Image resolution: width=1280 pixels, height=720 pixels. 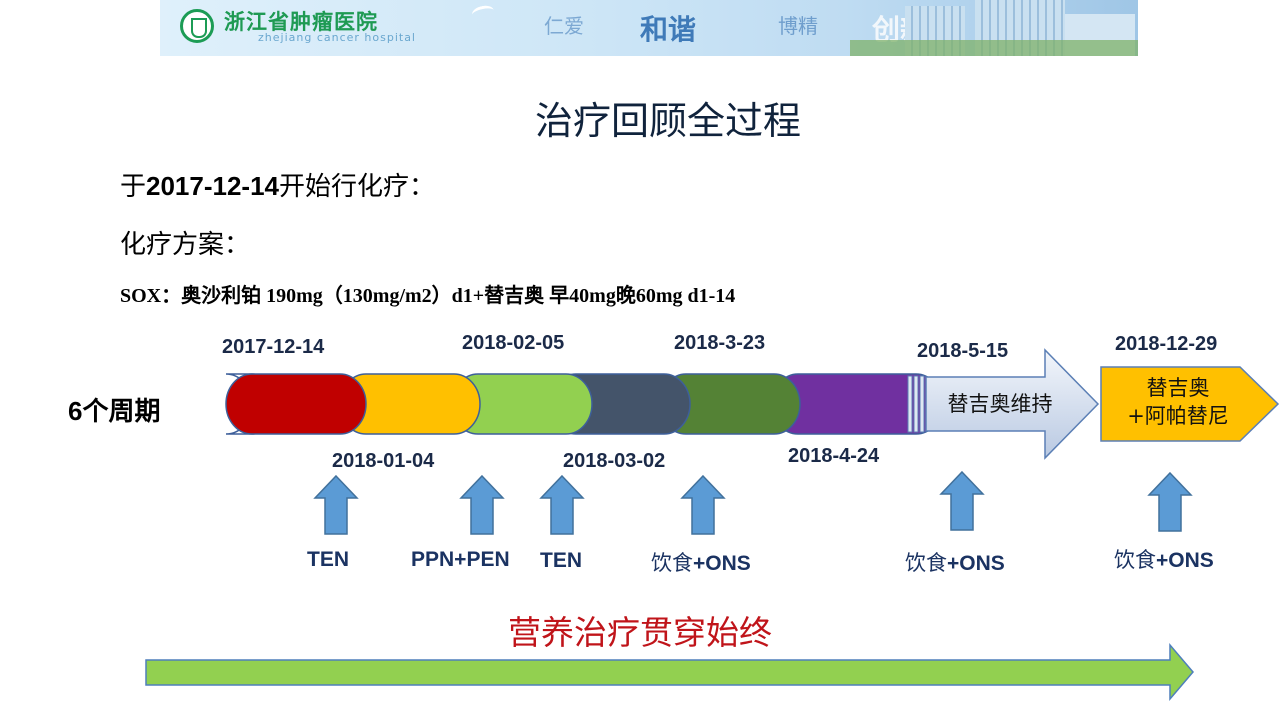 I want to click on maintenance-label: 替吉奥维持, so click(x=1000, y=404).